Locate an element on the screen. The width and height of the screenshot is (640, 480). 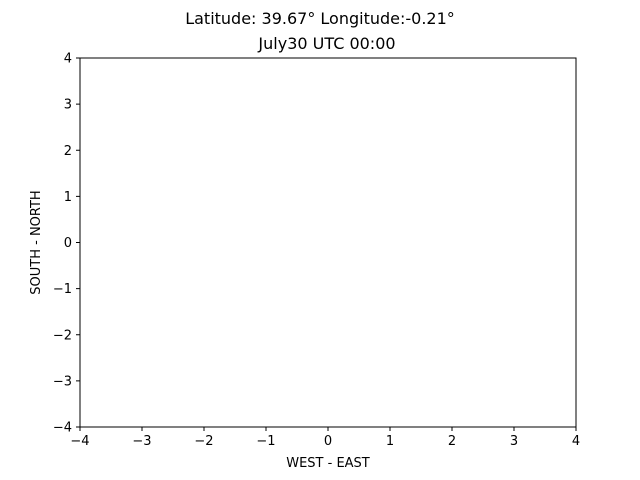
x-tick-label: 2 is located at coordinates (452, 441).